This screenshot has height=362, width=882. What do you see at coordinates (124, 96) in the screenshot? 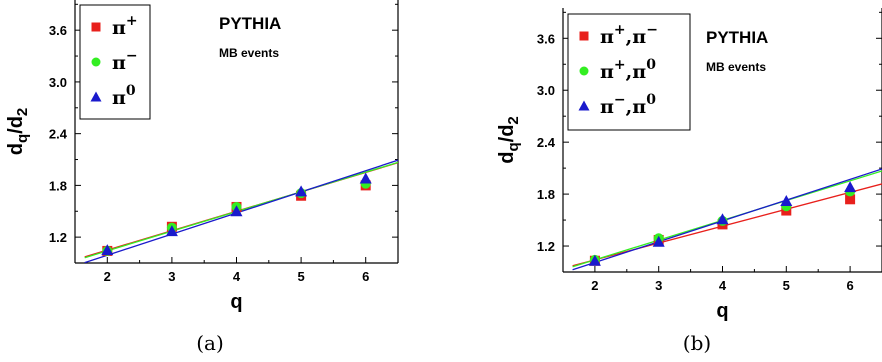
I see `legend-label: π0` at bounding box center [124, 96].